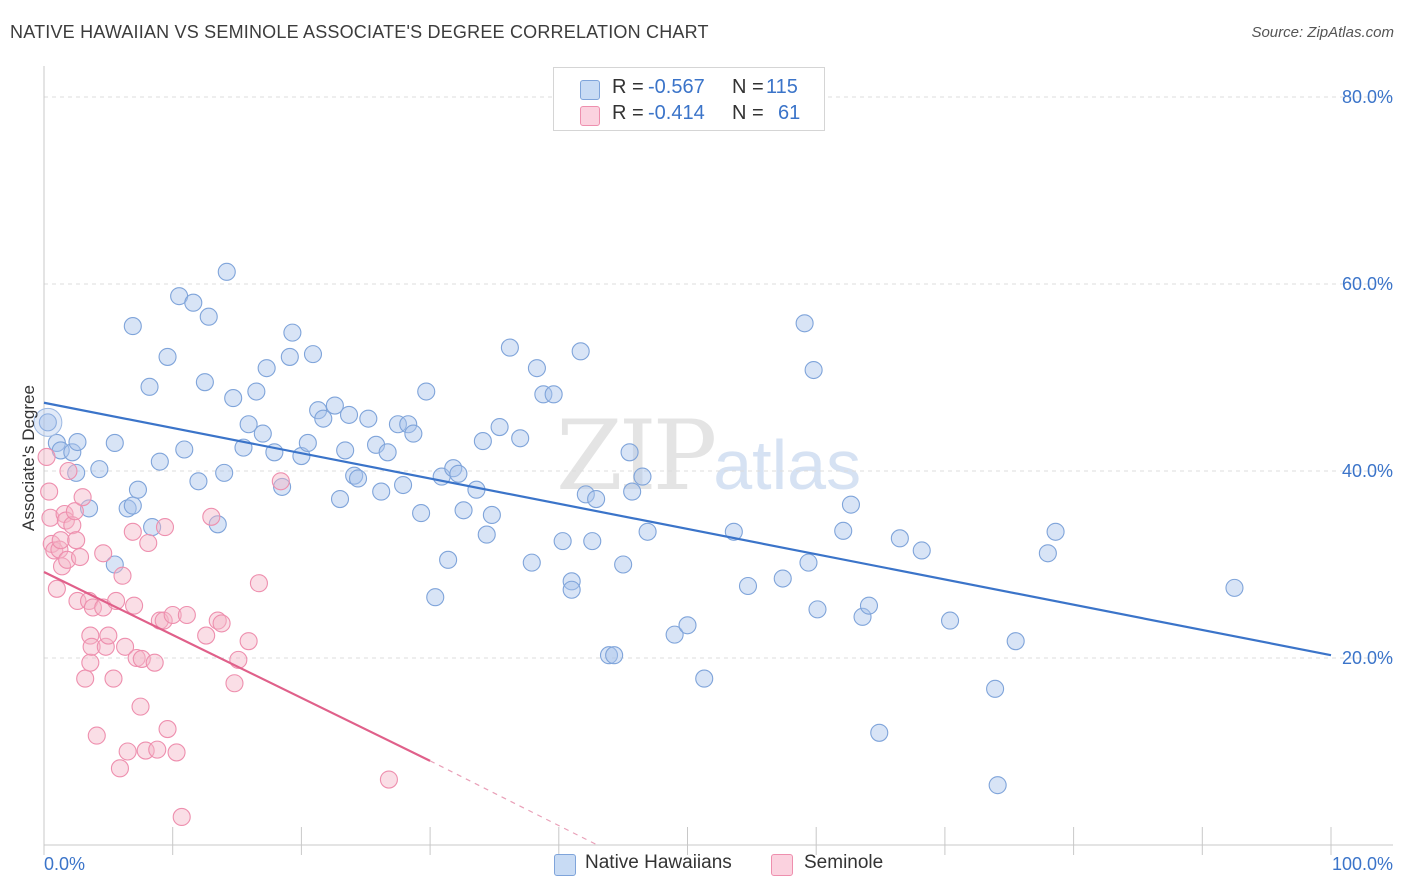 Image resolution: width=1406 pixels, height=892 pixels. What do you see at coordinates (1367, 471) in the screenshot?
I see `y-tick-label: 40.0%` at bounding box center [1367, 471].